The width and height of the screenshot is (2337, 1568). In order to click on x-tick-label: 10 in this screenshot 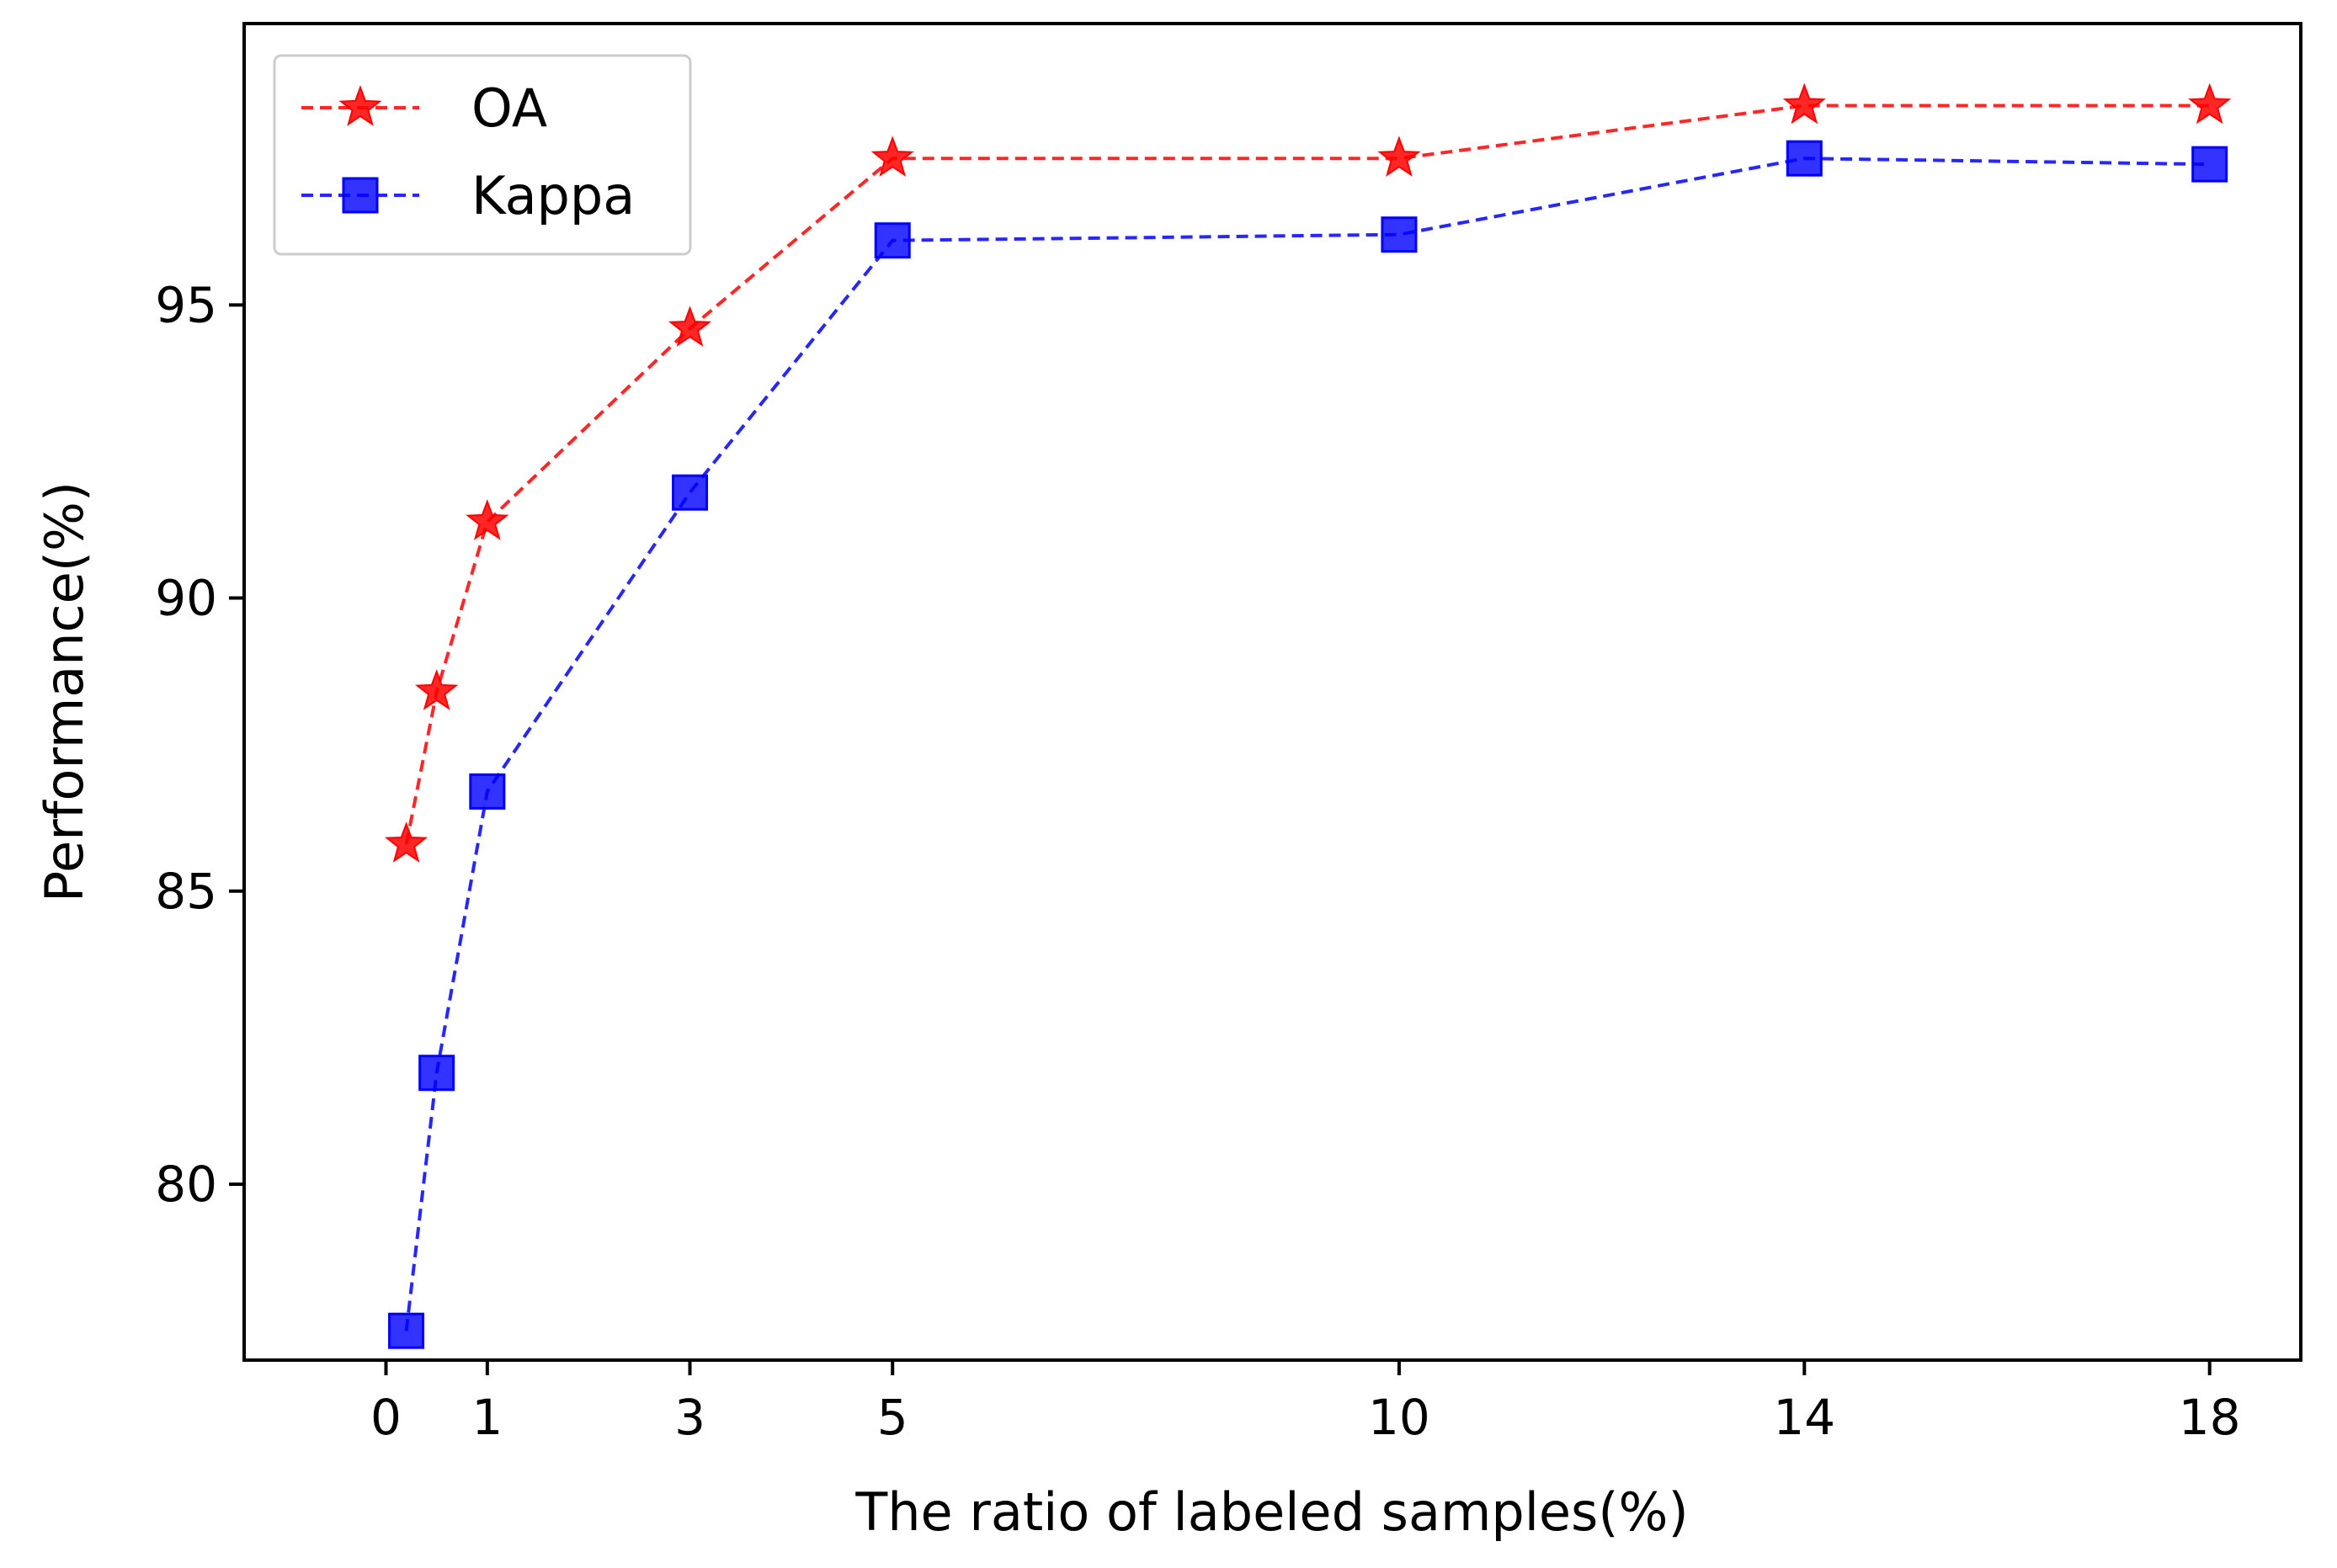, I will do `click(1399, 1417)`.